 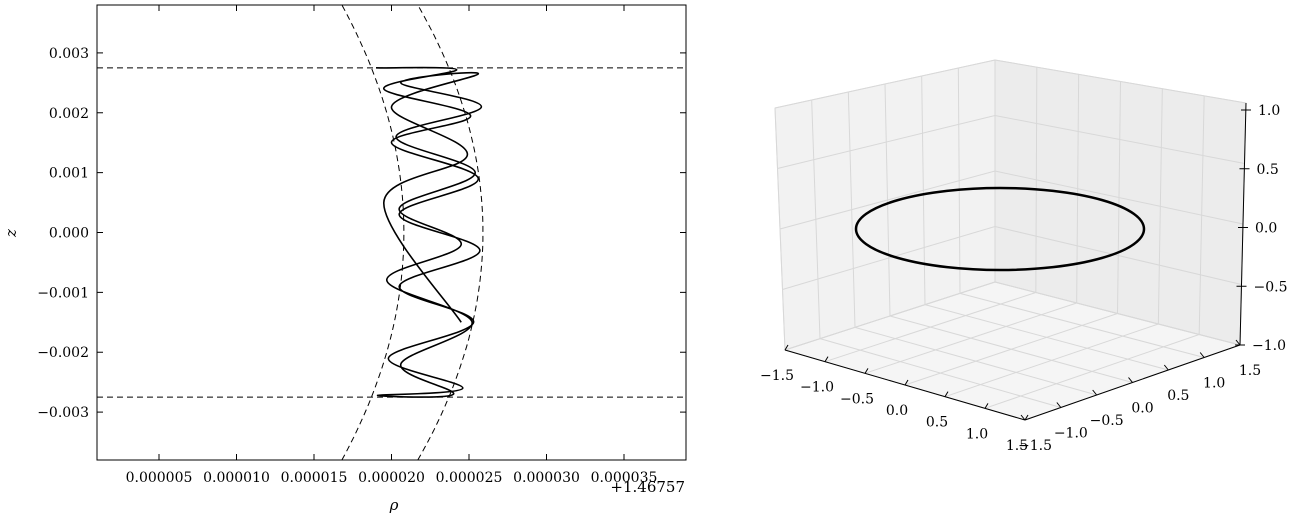 What do you see at coordinates (69, 234) in the screenshot?
I see `y-tick-label: 0.000` at bounding box center [69, 234].